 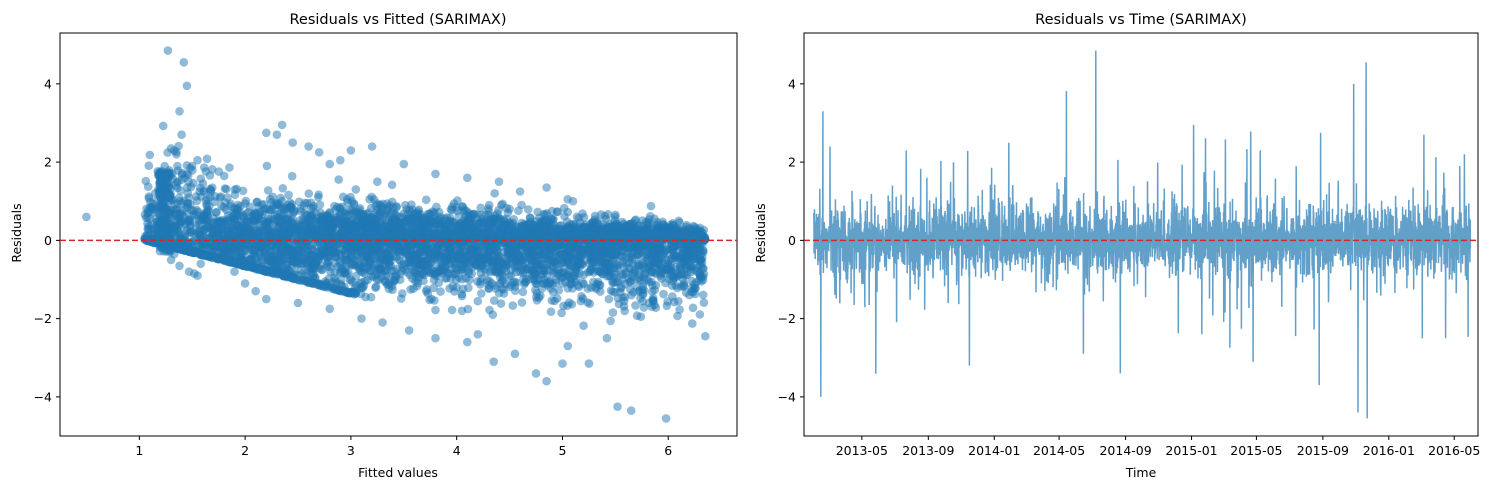 I want to click on scatter-title: Residuals vs Fitted (SARIMAX), so click(x=398, y=20).